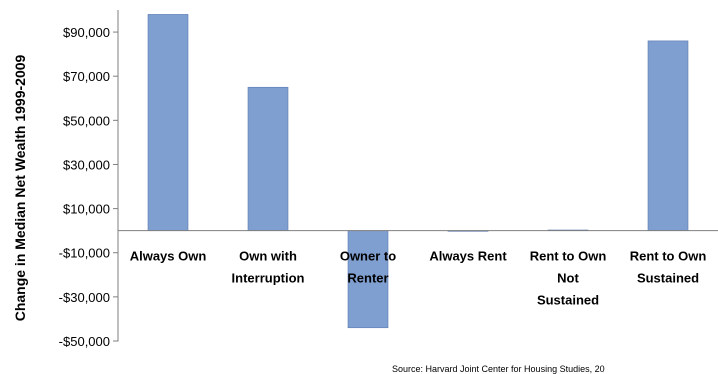 The height and width of the screenshot is (374, 718). Describe the element at coordinates (168, 256) in the screenshot. I see `x-tick-label: Always Own` at that location.